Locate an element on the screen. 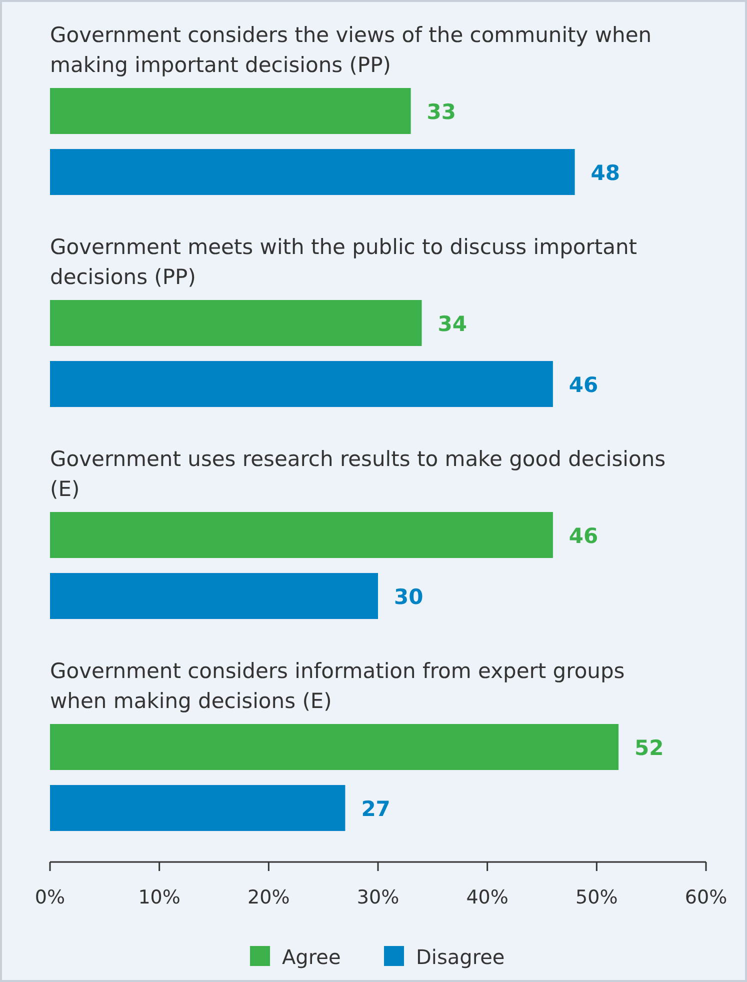  y-tick-label: Government meets with the public to discuss important decisions (PP) is located at coordinates (344, 262).